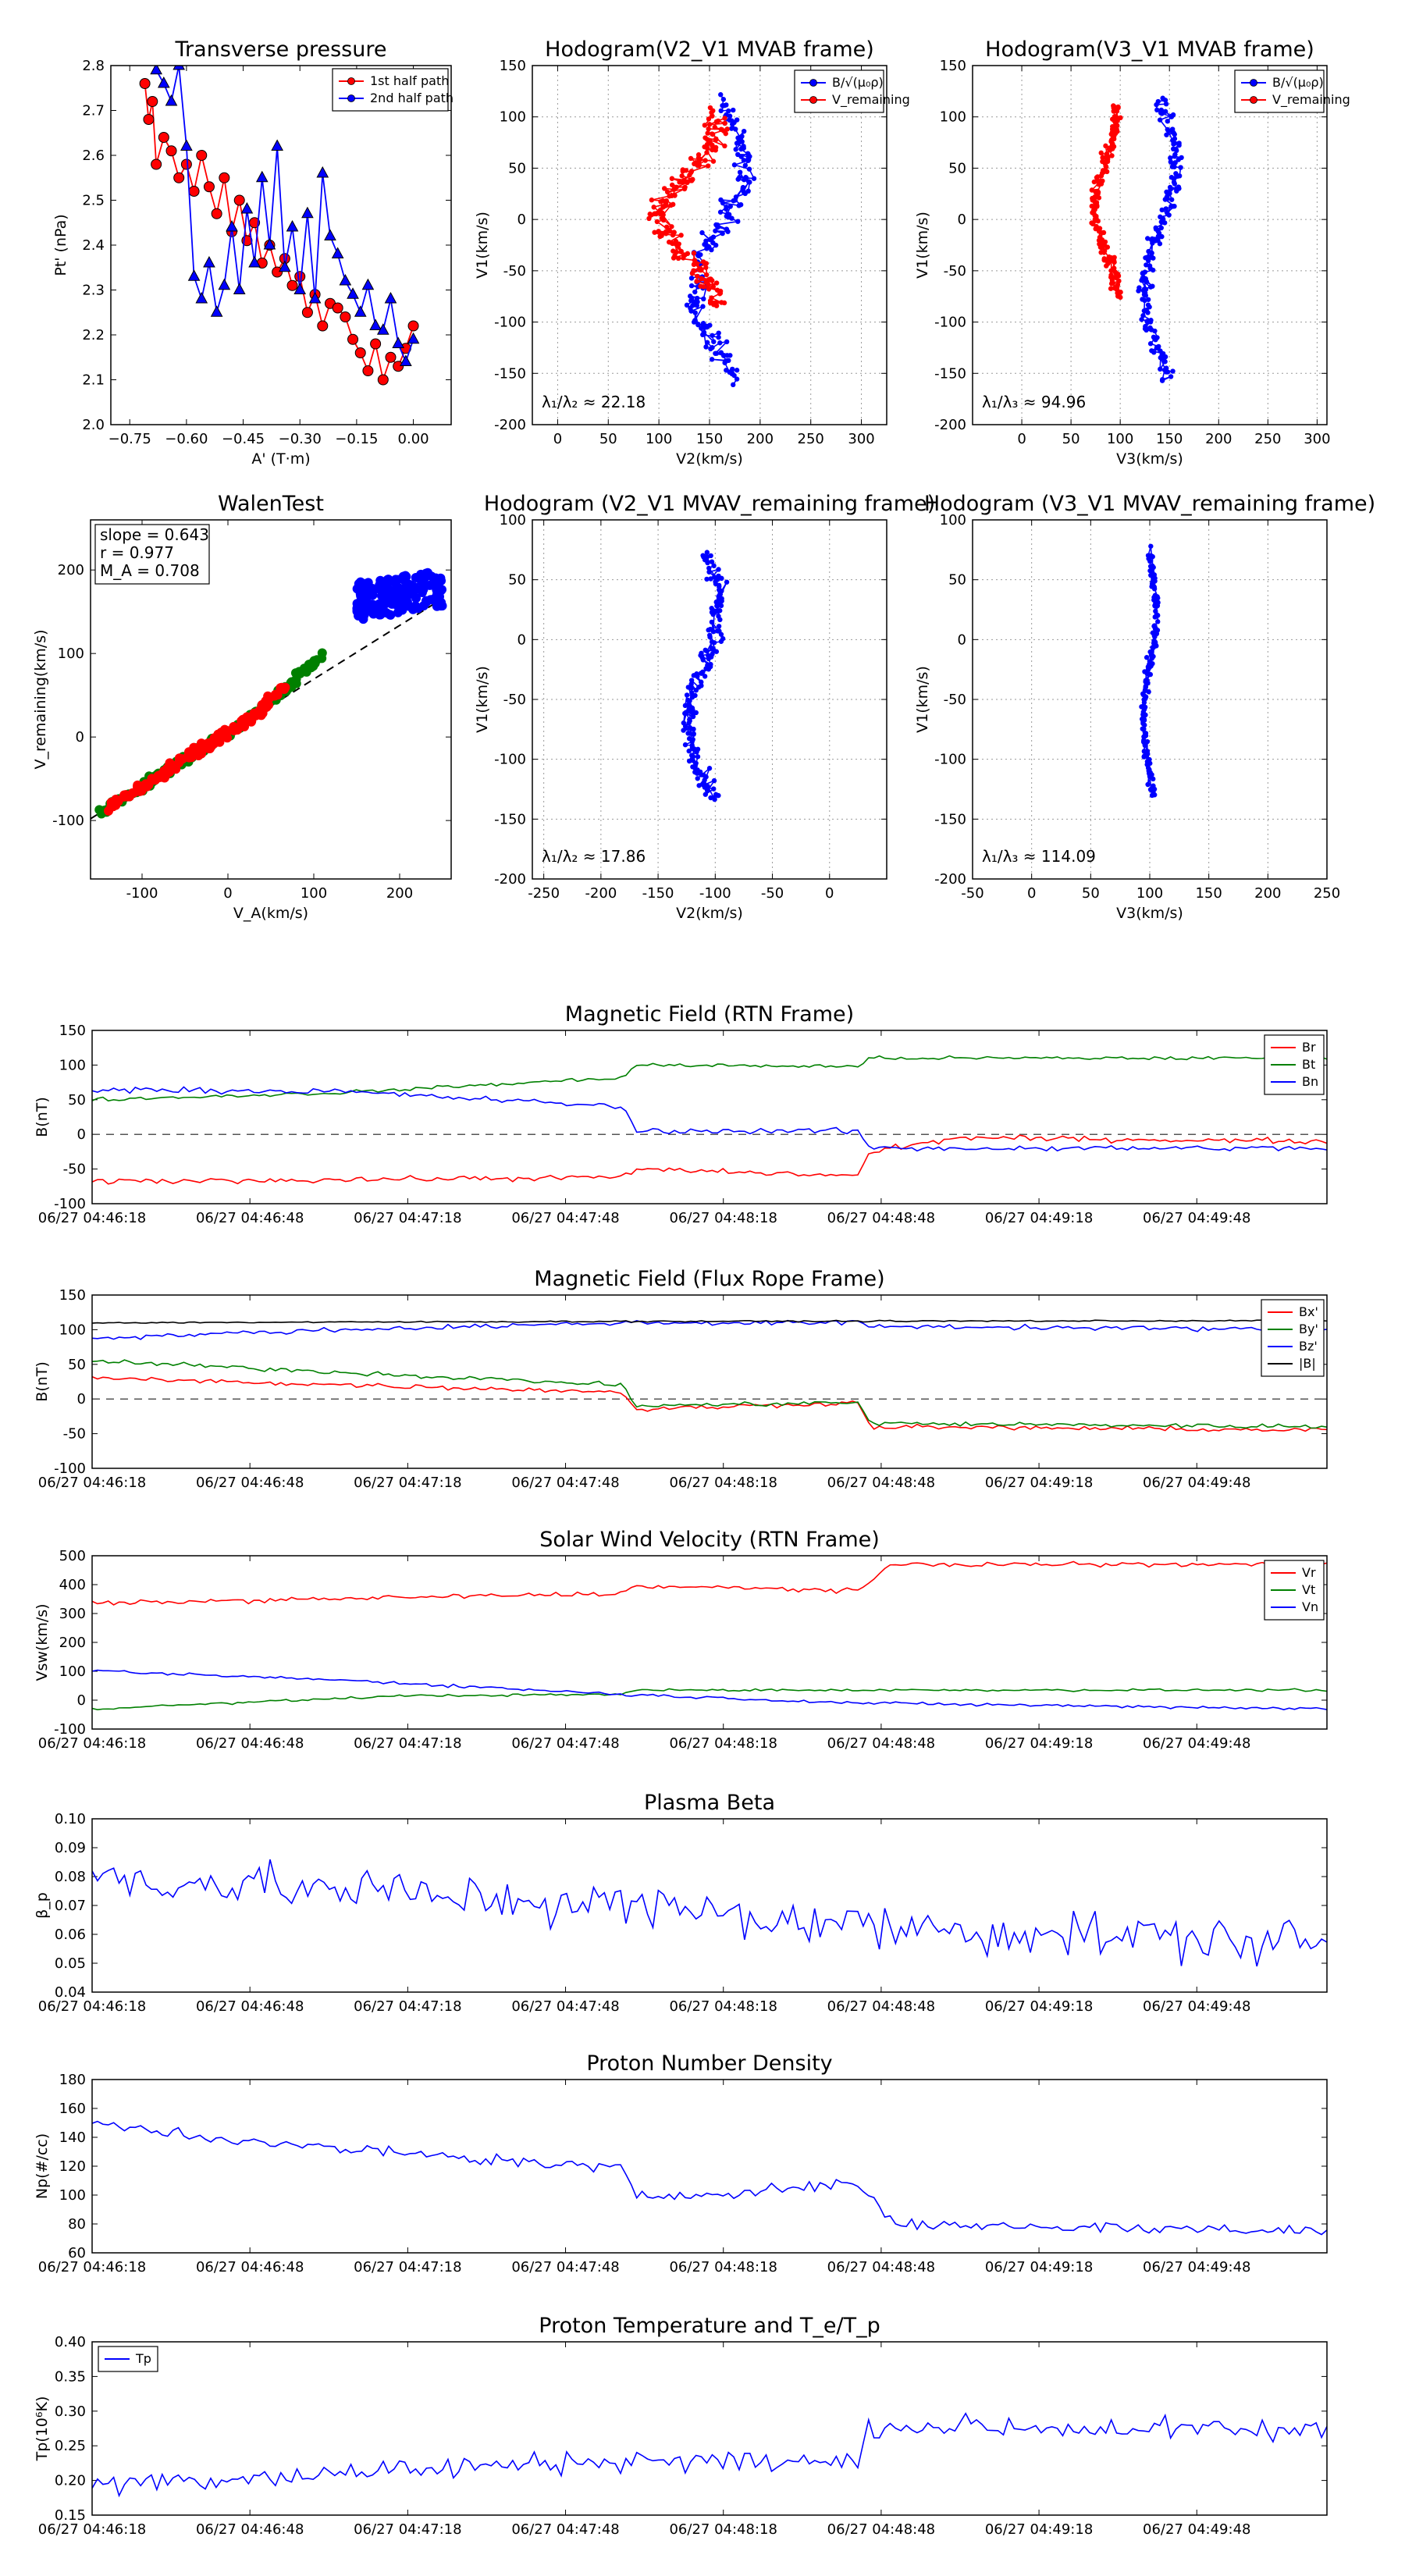  Describe the element at coordinates (92, 2529) in the screenshot. I see `x-tick-label: 06/27 04:46:18` at that location.